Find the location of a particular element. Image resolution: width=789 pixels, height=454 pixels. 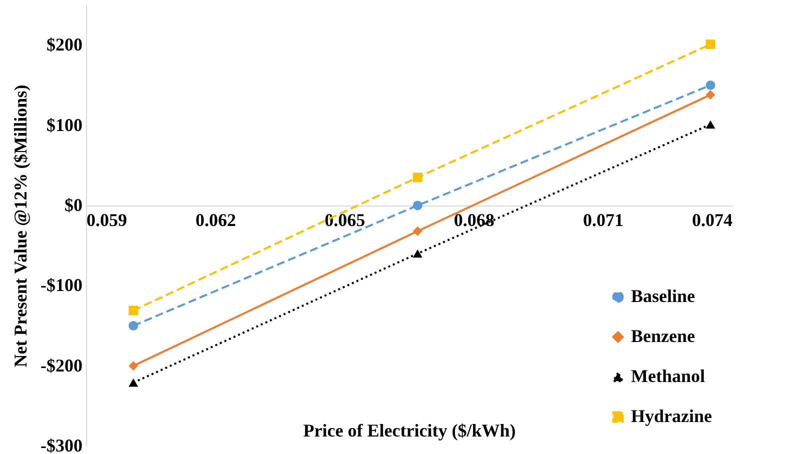

x-tick-label: 0.062 is located at coordinates (215, 220).